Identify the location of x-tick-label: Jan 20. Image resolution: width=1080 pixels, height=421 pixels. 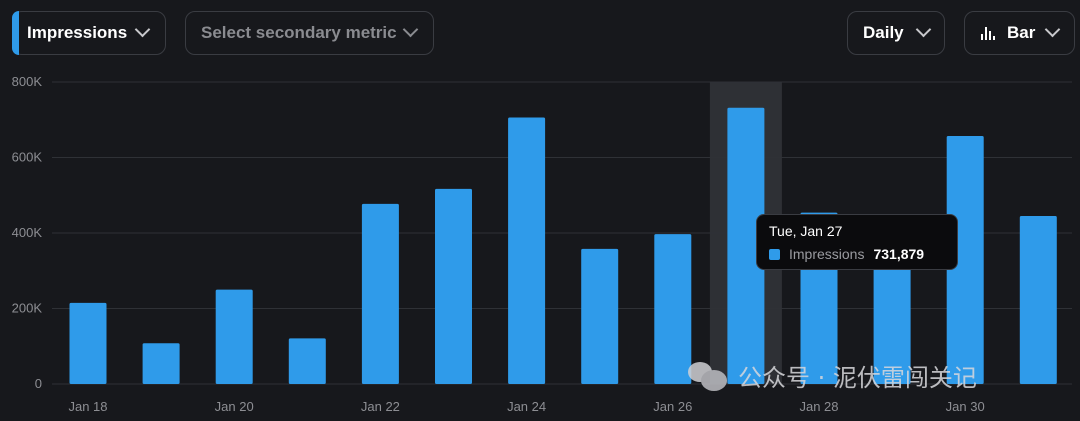
(234, 406).